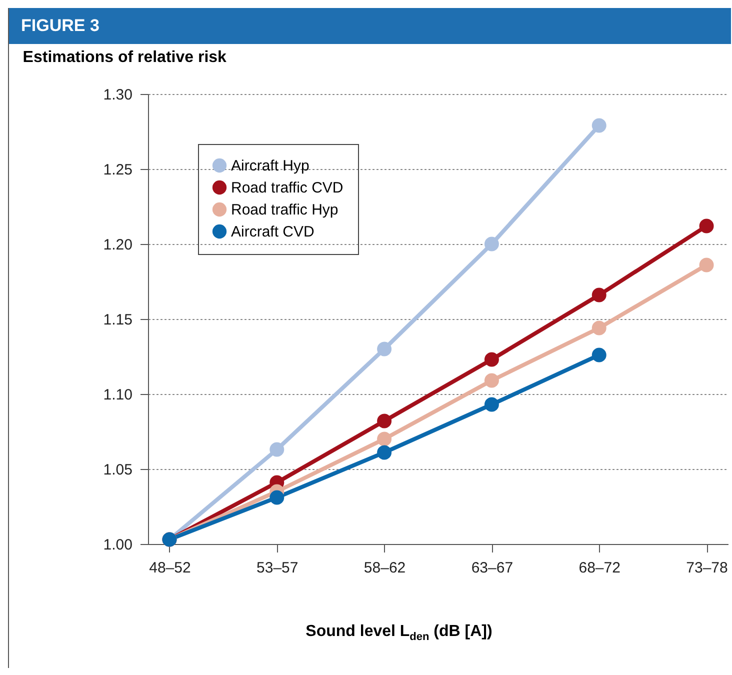 The height and width of the screenshot is (675, 732). What do you see at coordinates (117, 320) in the screenshot?
I see `y-tick-label: 1.15` at bounding box center [117, 320].